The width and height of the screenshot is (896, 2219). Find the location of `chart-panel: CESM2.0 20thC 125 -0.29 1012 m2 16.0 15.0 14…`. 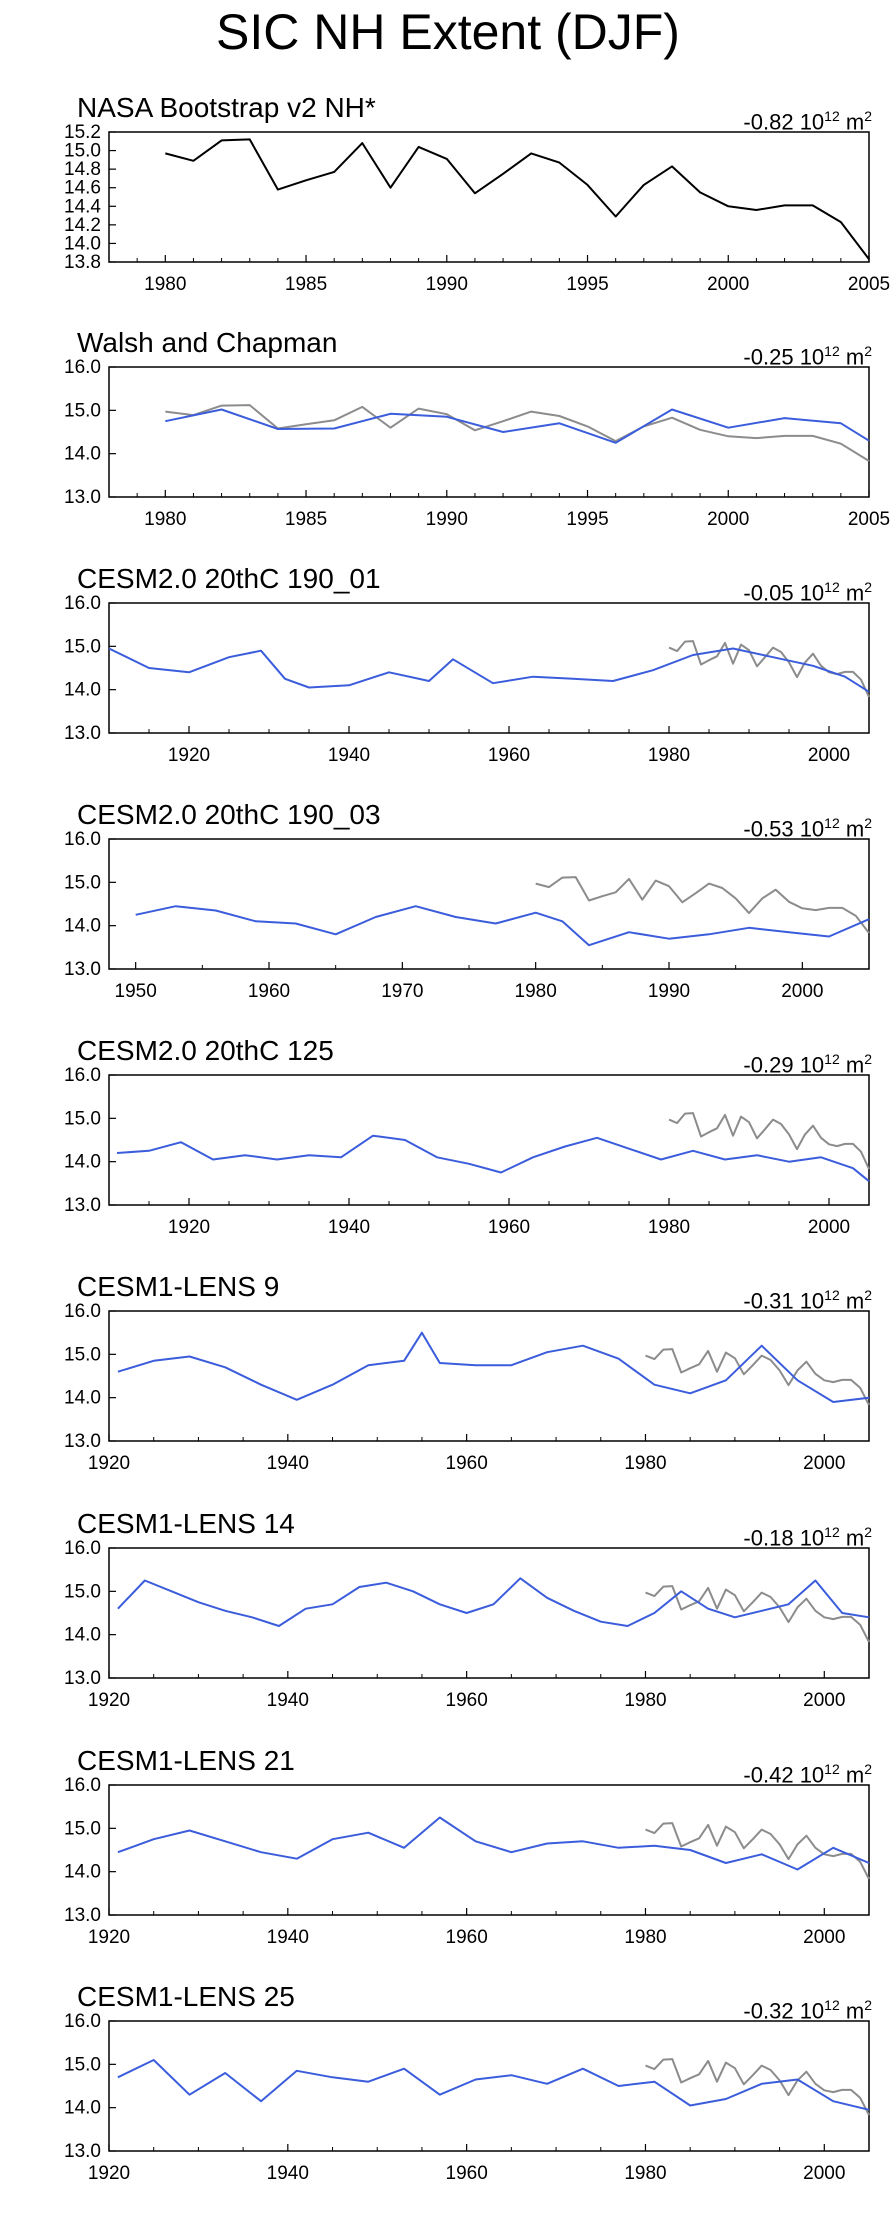

chart-panel: CESM2.0 20thC 125 -0.29 1012 m2 16.0 15.0 14… is located at coordinates (448, 1140).